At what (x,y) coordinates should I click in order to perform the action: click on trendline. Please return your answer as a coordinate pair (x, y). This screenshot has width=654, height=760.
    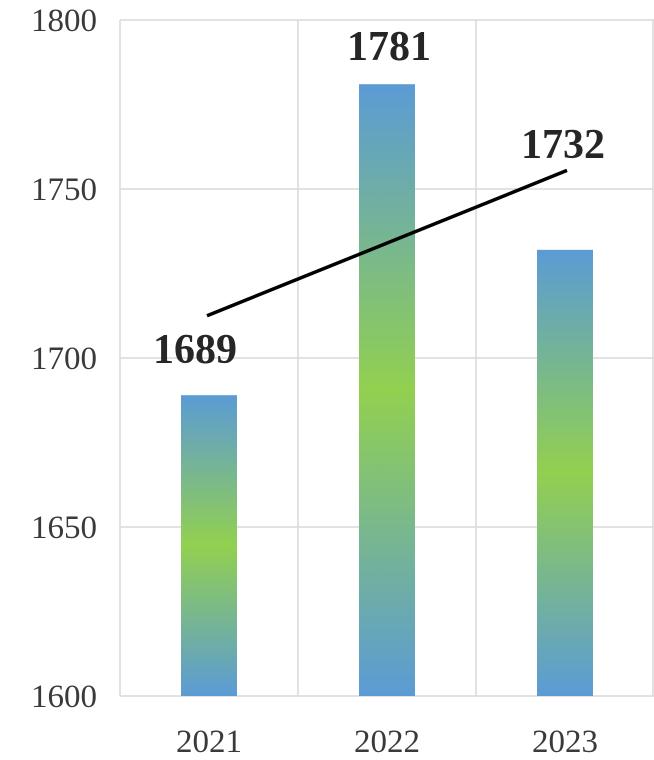
    Looking at the image, I should click on (387, 243).